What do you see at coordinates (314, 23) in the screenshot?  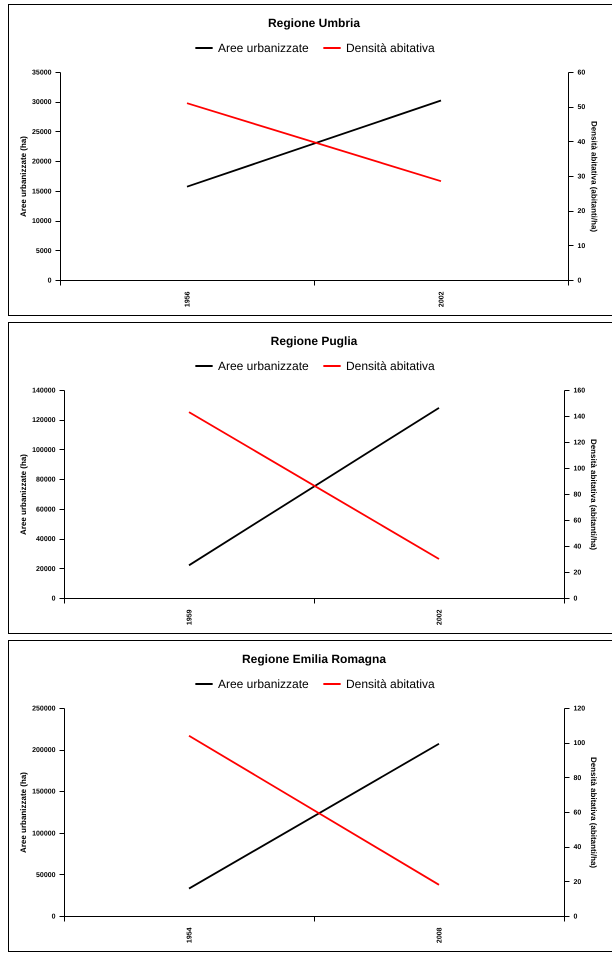 I see `chart-title: Regione Umbria` at bounding box center [314, 23].